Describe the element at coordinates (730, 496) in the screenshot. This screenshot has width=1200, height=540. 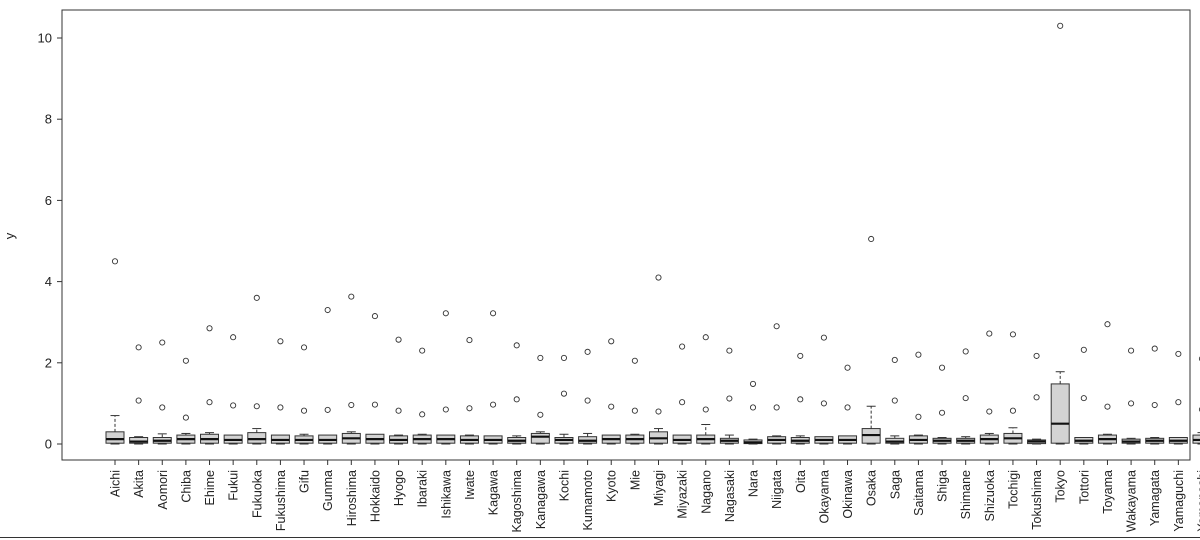
I see `x-tick-label: Nagasaki` at that location.